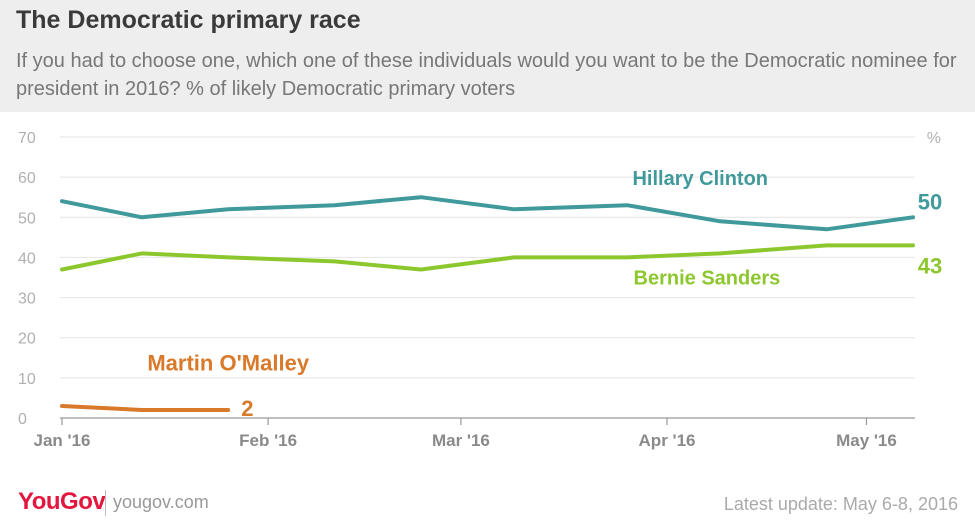  I want to click on y-tick-label: 70, so click(27, 138).